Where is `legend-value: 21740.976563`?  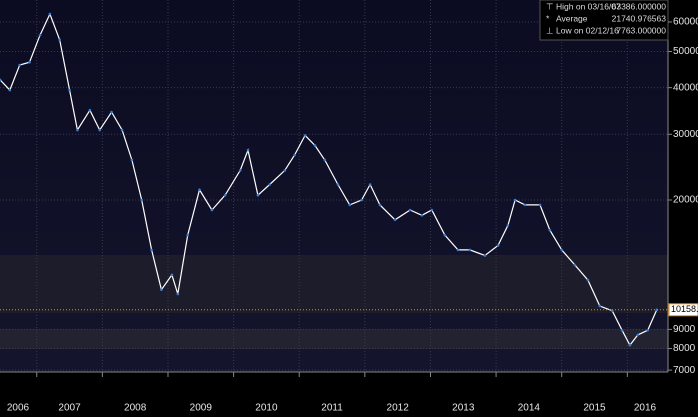
legend-value: 21740.976563 is located at coordinates (639, 18).